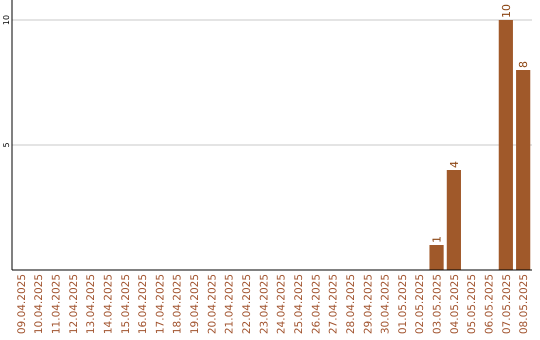 The width and height of the screenshot is (540, 340). What do you see at coordinates (506, 11) in the screenshot?
I see `data-label: 10` at bounding box center [506, 11].